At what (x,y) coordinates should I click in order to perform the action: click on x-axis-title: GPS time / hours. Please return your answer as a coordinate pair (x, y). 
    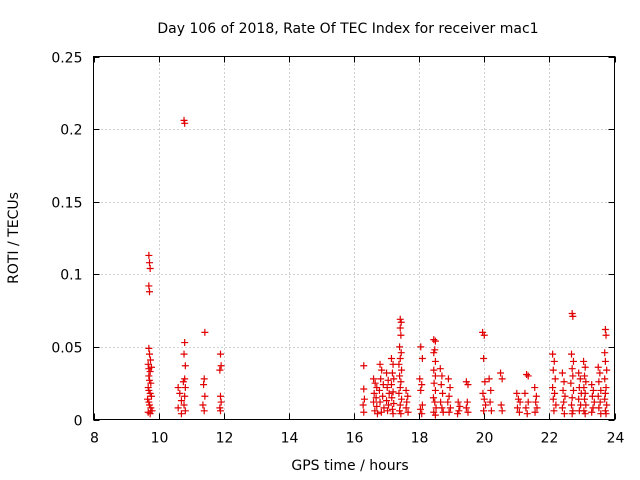
    Looking at the image, I should click on (349, 466).